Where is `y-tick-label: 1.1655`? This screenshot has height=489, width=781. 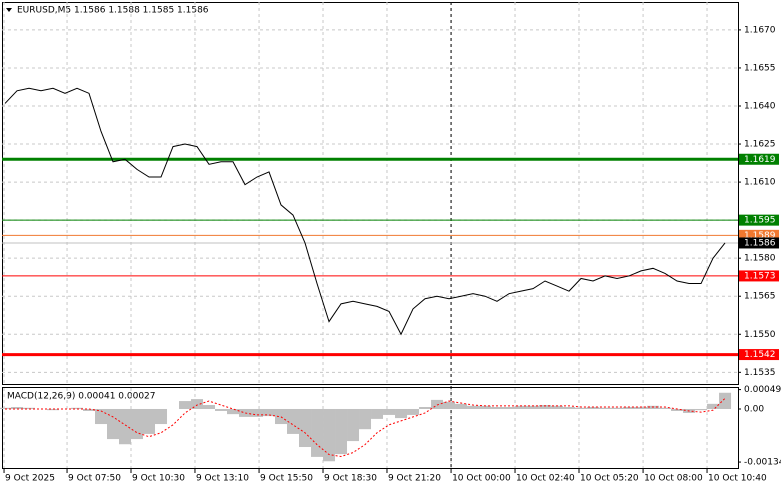 y-tick-label: 1.1655 is located at coordinates (760, 68).